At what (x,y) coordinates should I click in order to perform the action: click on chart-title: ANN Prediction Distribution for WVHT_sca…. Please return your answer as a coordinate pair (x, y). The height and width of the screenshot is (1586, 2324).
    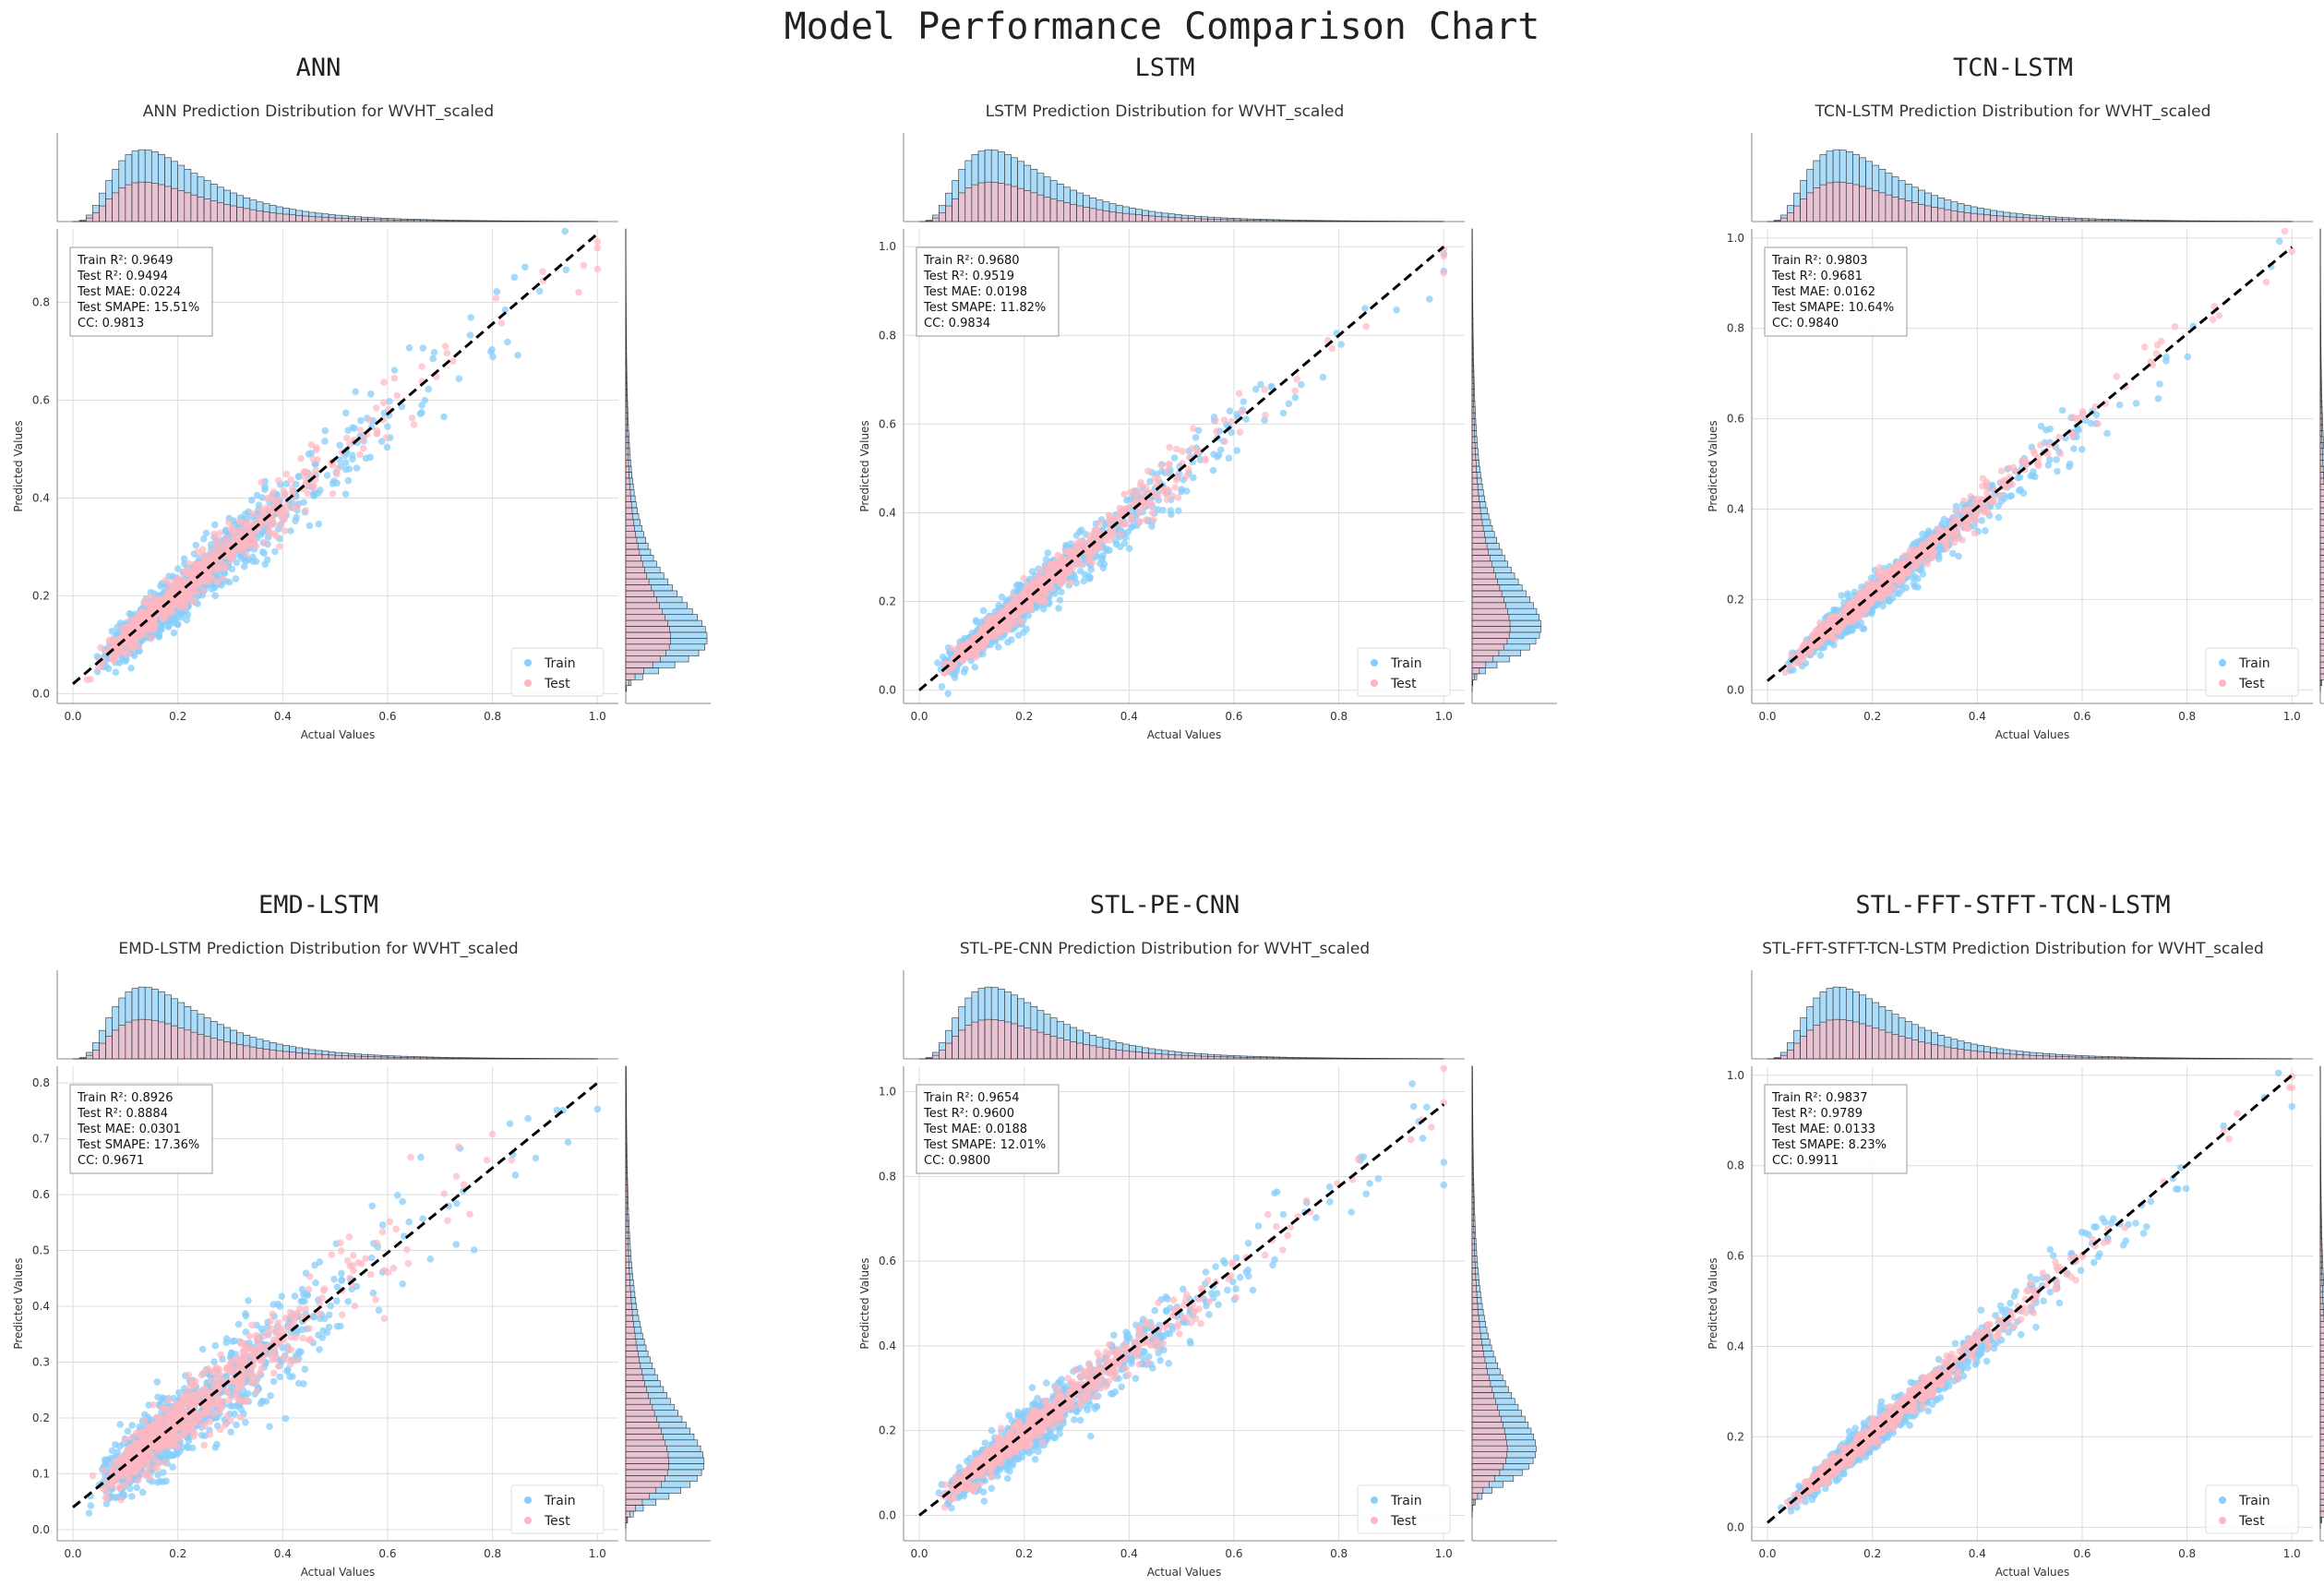
    Looking at the image, I should click on (318, 111).